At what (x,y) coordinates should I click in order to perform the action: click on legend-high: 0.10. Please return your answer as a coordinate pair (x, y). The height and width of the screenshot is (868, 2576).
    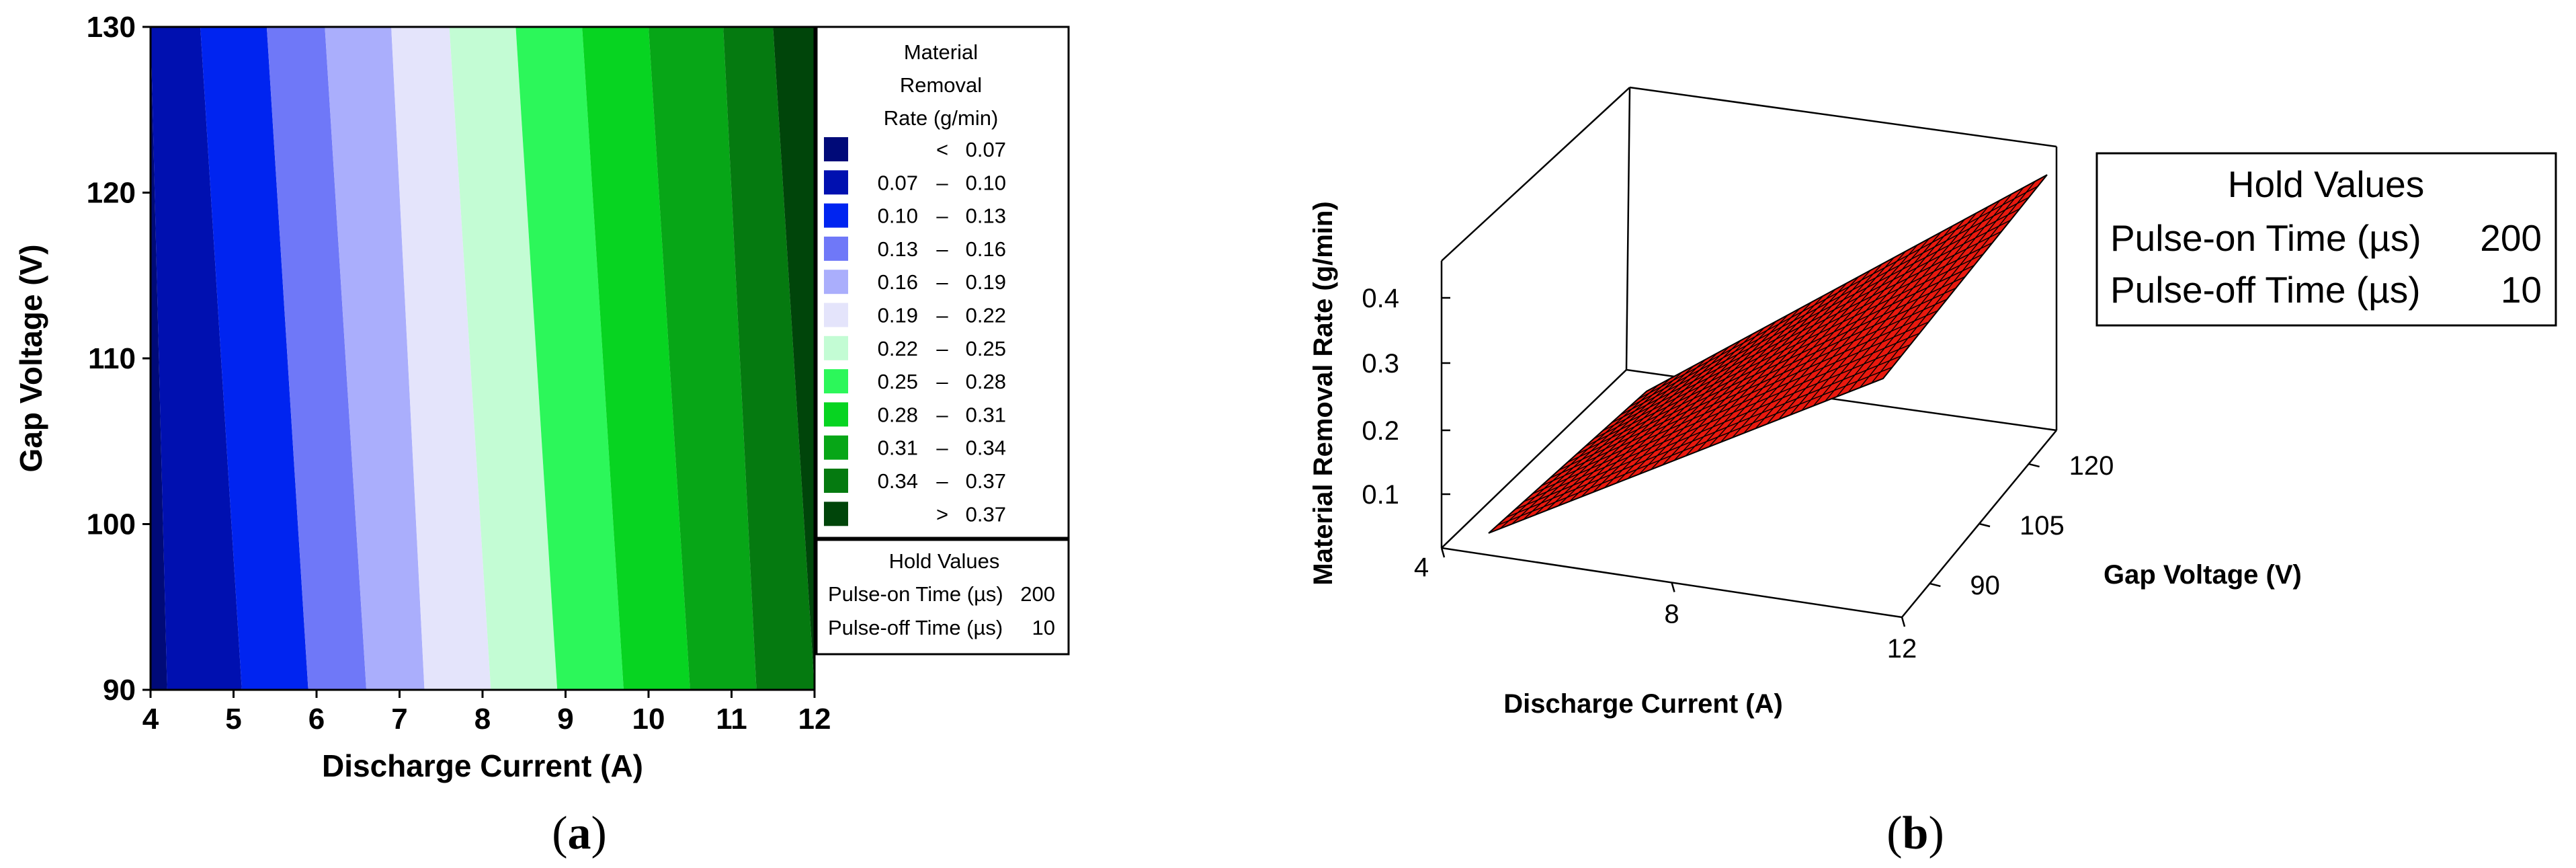
    Looking at the image, I should click on (986, 182).